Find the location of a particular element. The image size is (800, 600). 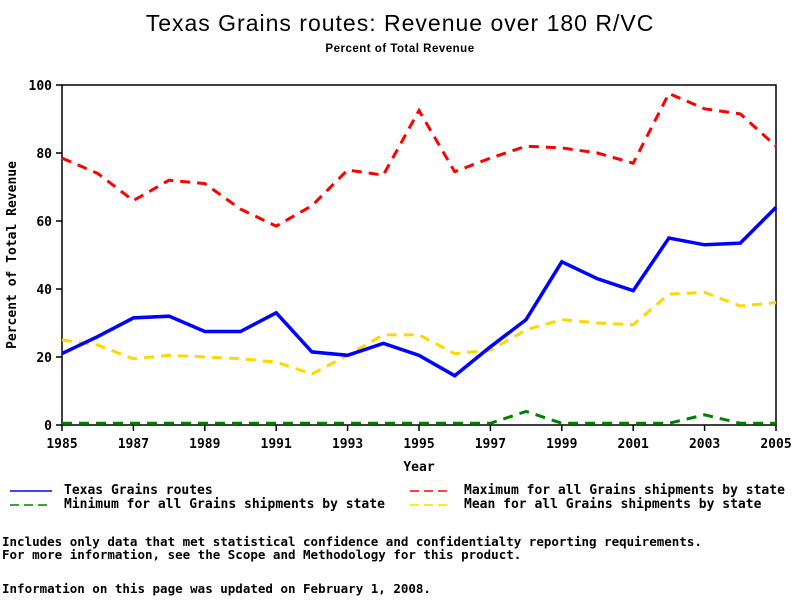

legend-label: Mean for all Grains shipments by state is located at coordinates (613, 504).